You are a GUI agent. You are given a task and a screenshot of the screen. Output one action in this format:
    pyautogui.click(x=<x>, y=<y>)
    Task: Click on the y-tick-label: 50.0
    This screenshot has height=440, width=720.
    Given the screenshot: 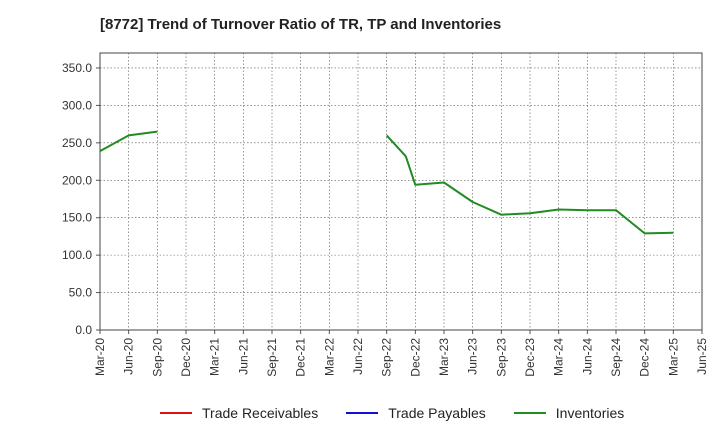 What is the action you would take?
    pyautogui.click(x=81, y=293)
    